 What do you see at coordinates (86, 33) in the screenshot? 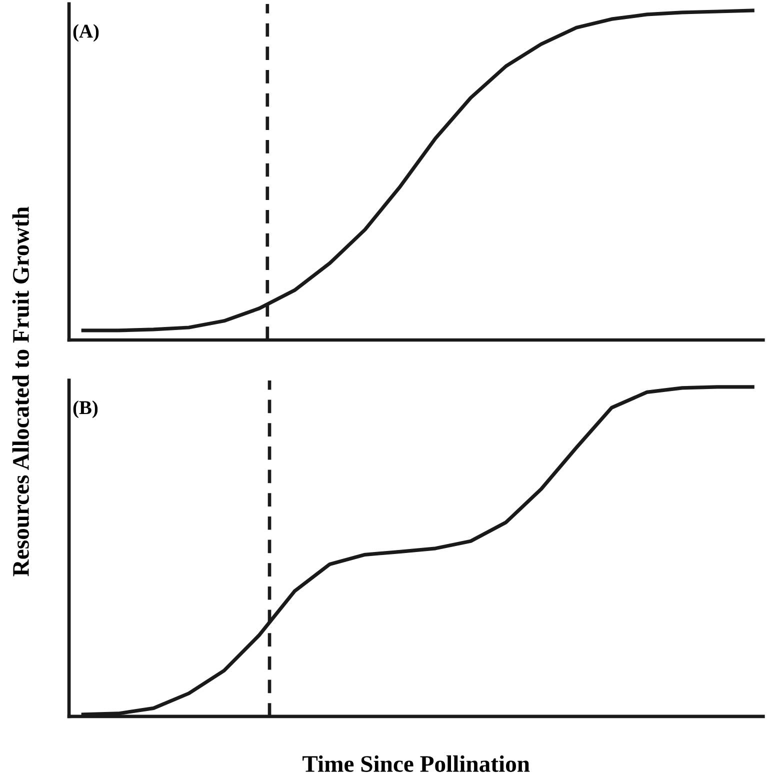
I see `annotation: (A)` at bounding box center [86, 33].